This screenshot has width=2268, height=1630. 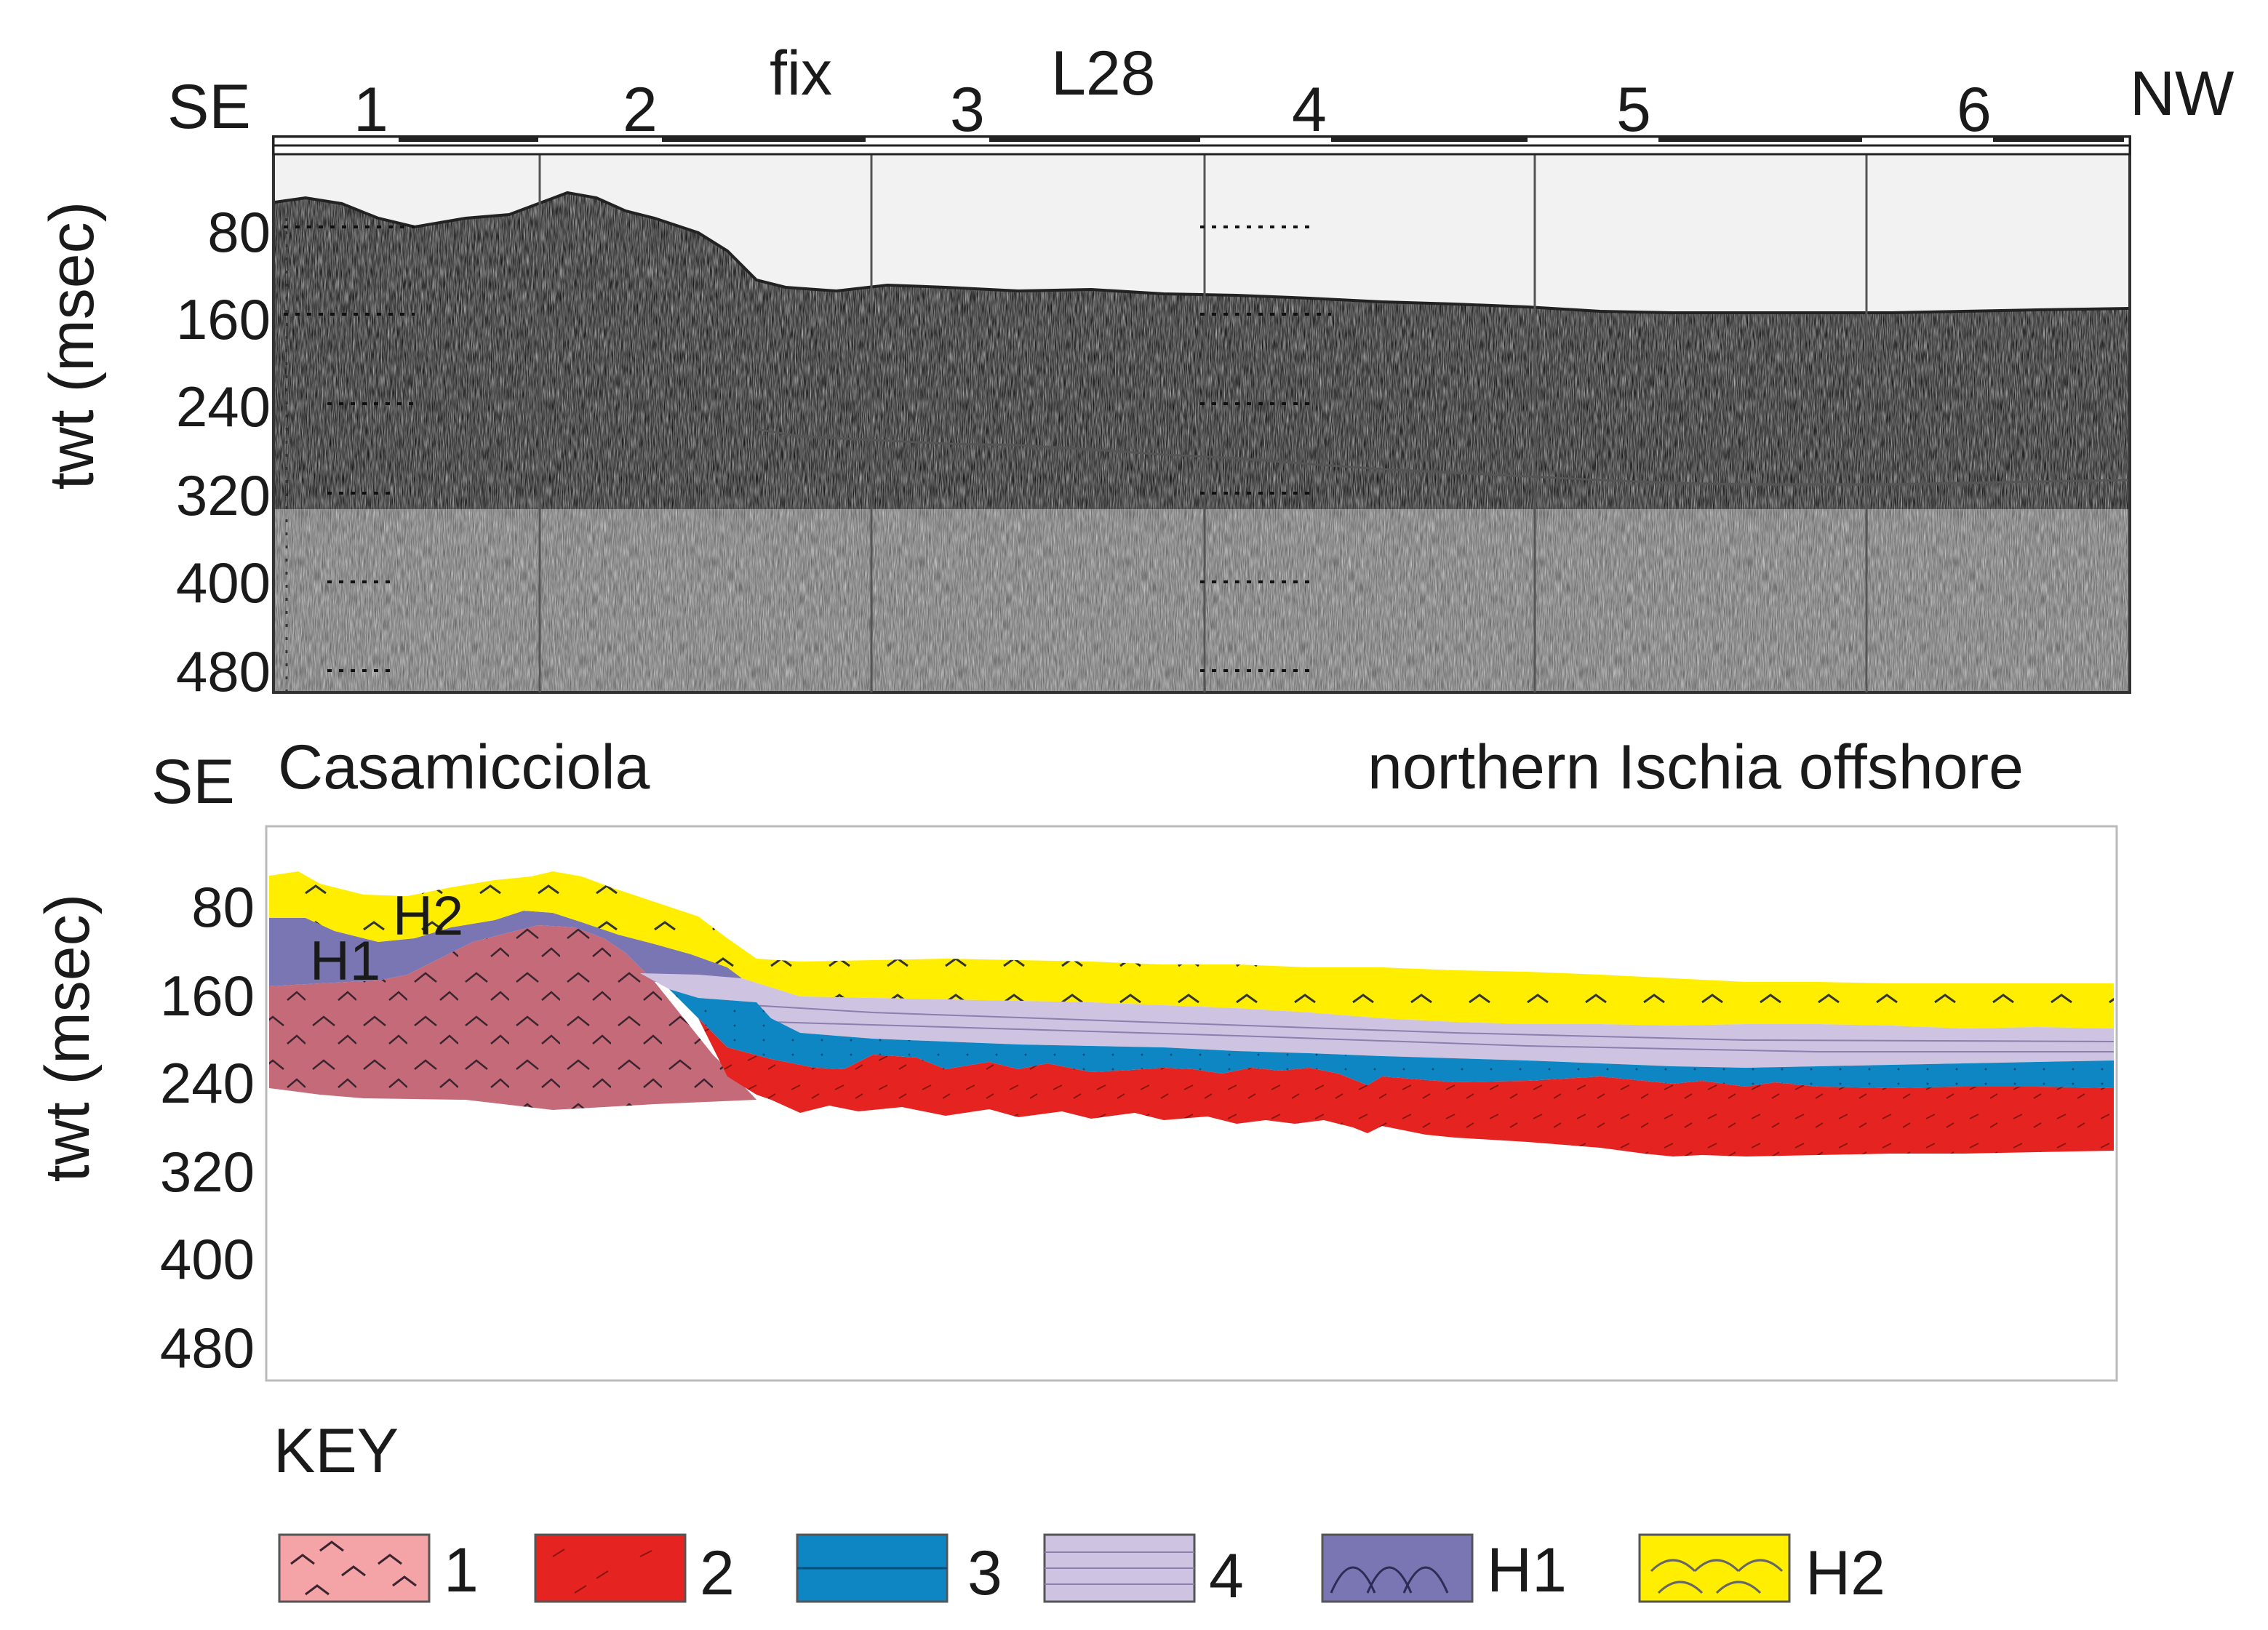 I want to click on key-swatches, so click(x=1034, y=1568).